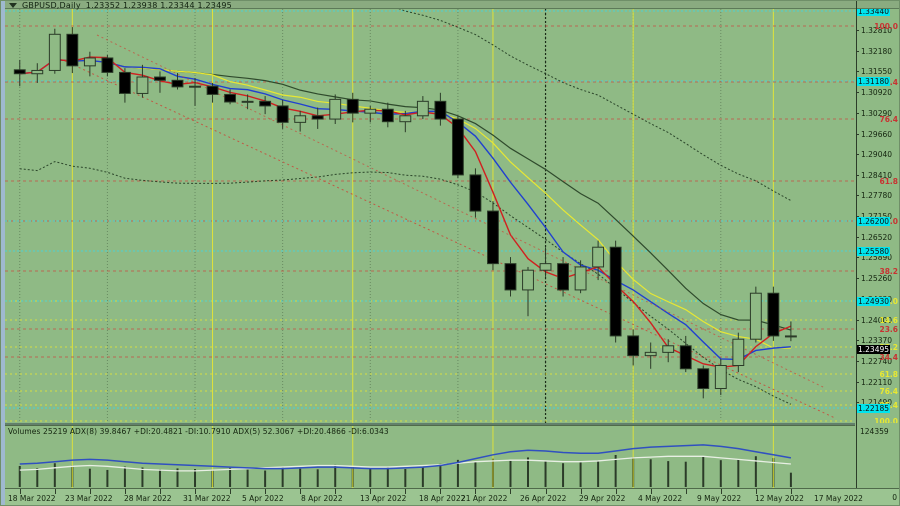 The width and height of the screenshot is (900, 506). Describe the element at coordinates (602, 498) in the screenshot. I see `time-axis-label: 29 Apr 2022` at that location.